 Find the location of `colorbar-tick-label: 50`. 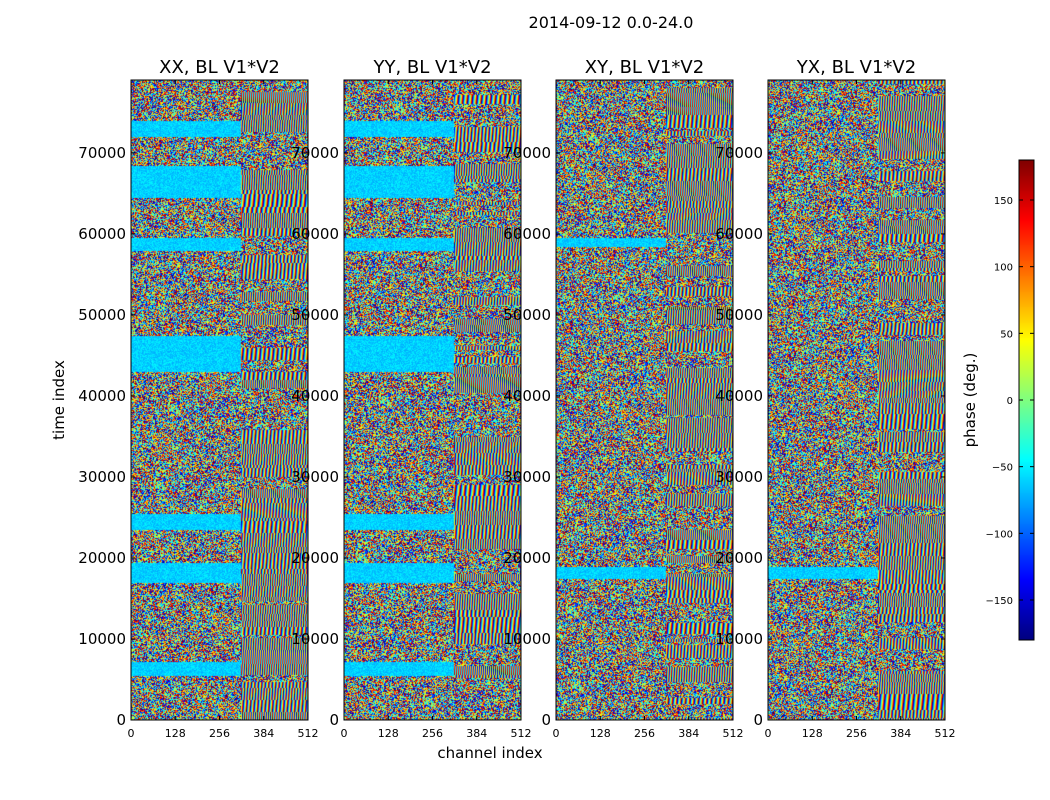

colorbar-tick-label: 50 is located at coordinates (1006, 334).